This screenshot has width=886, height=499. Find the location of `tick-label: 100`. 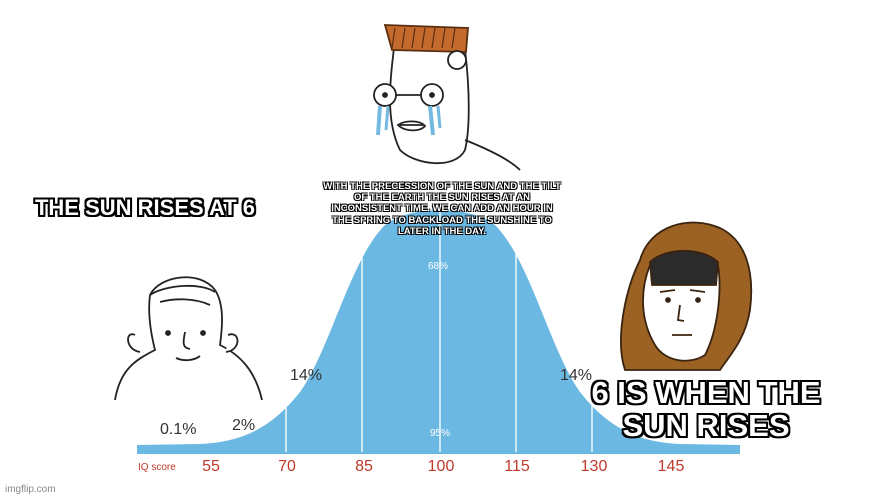

tick-label: 100 is located at coordinates (441, 466).